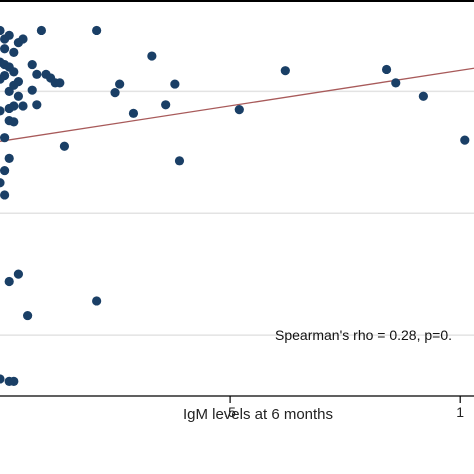 The image size is (474, 474). Describe the element at coordinates (460, 412) in the screenshot. I see `x-tick-label: 1` at that location.